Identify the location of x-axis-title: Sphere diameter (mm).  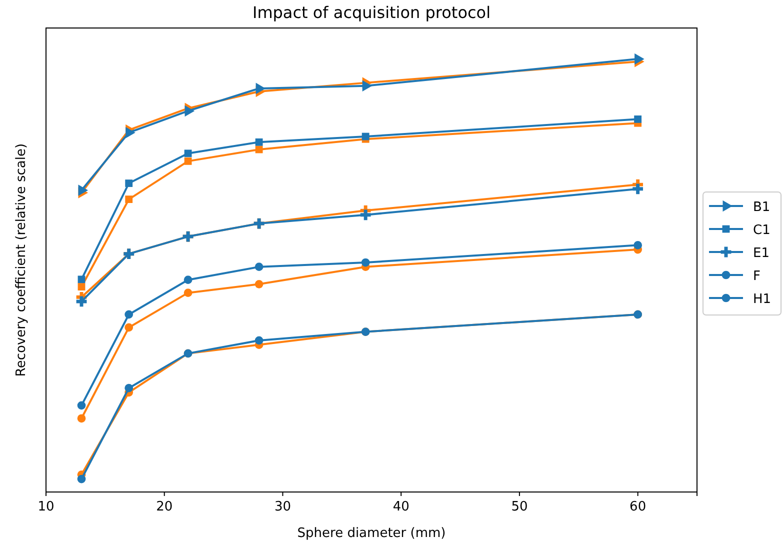
(371, 533).